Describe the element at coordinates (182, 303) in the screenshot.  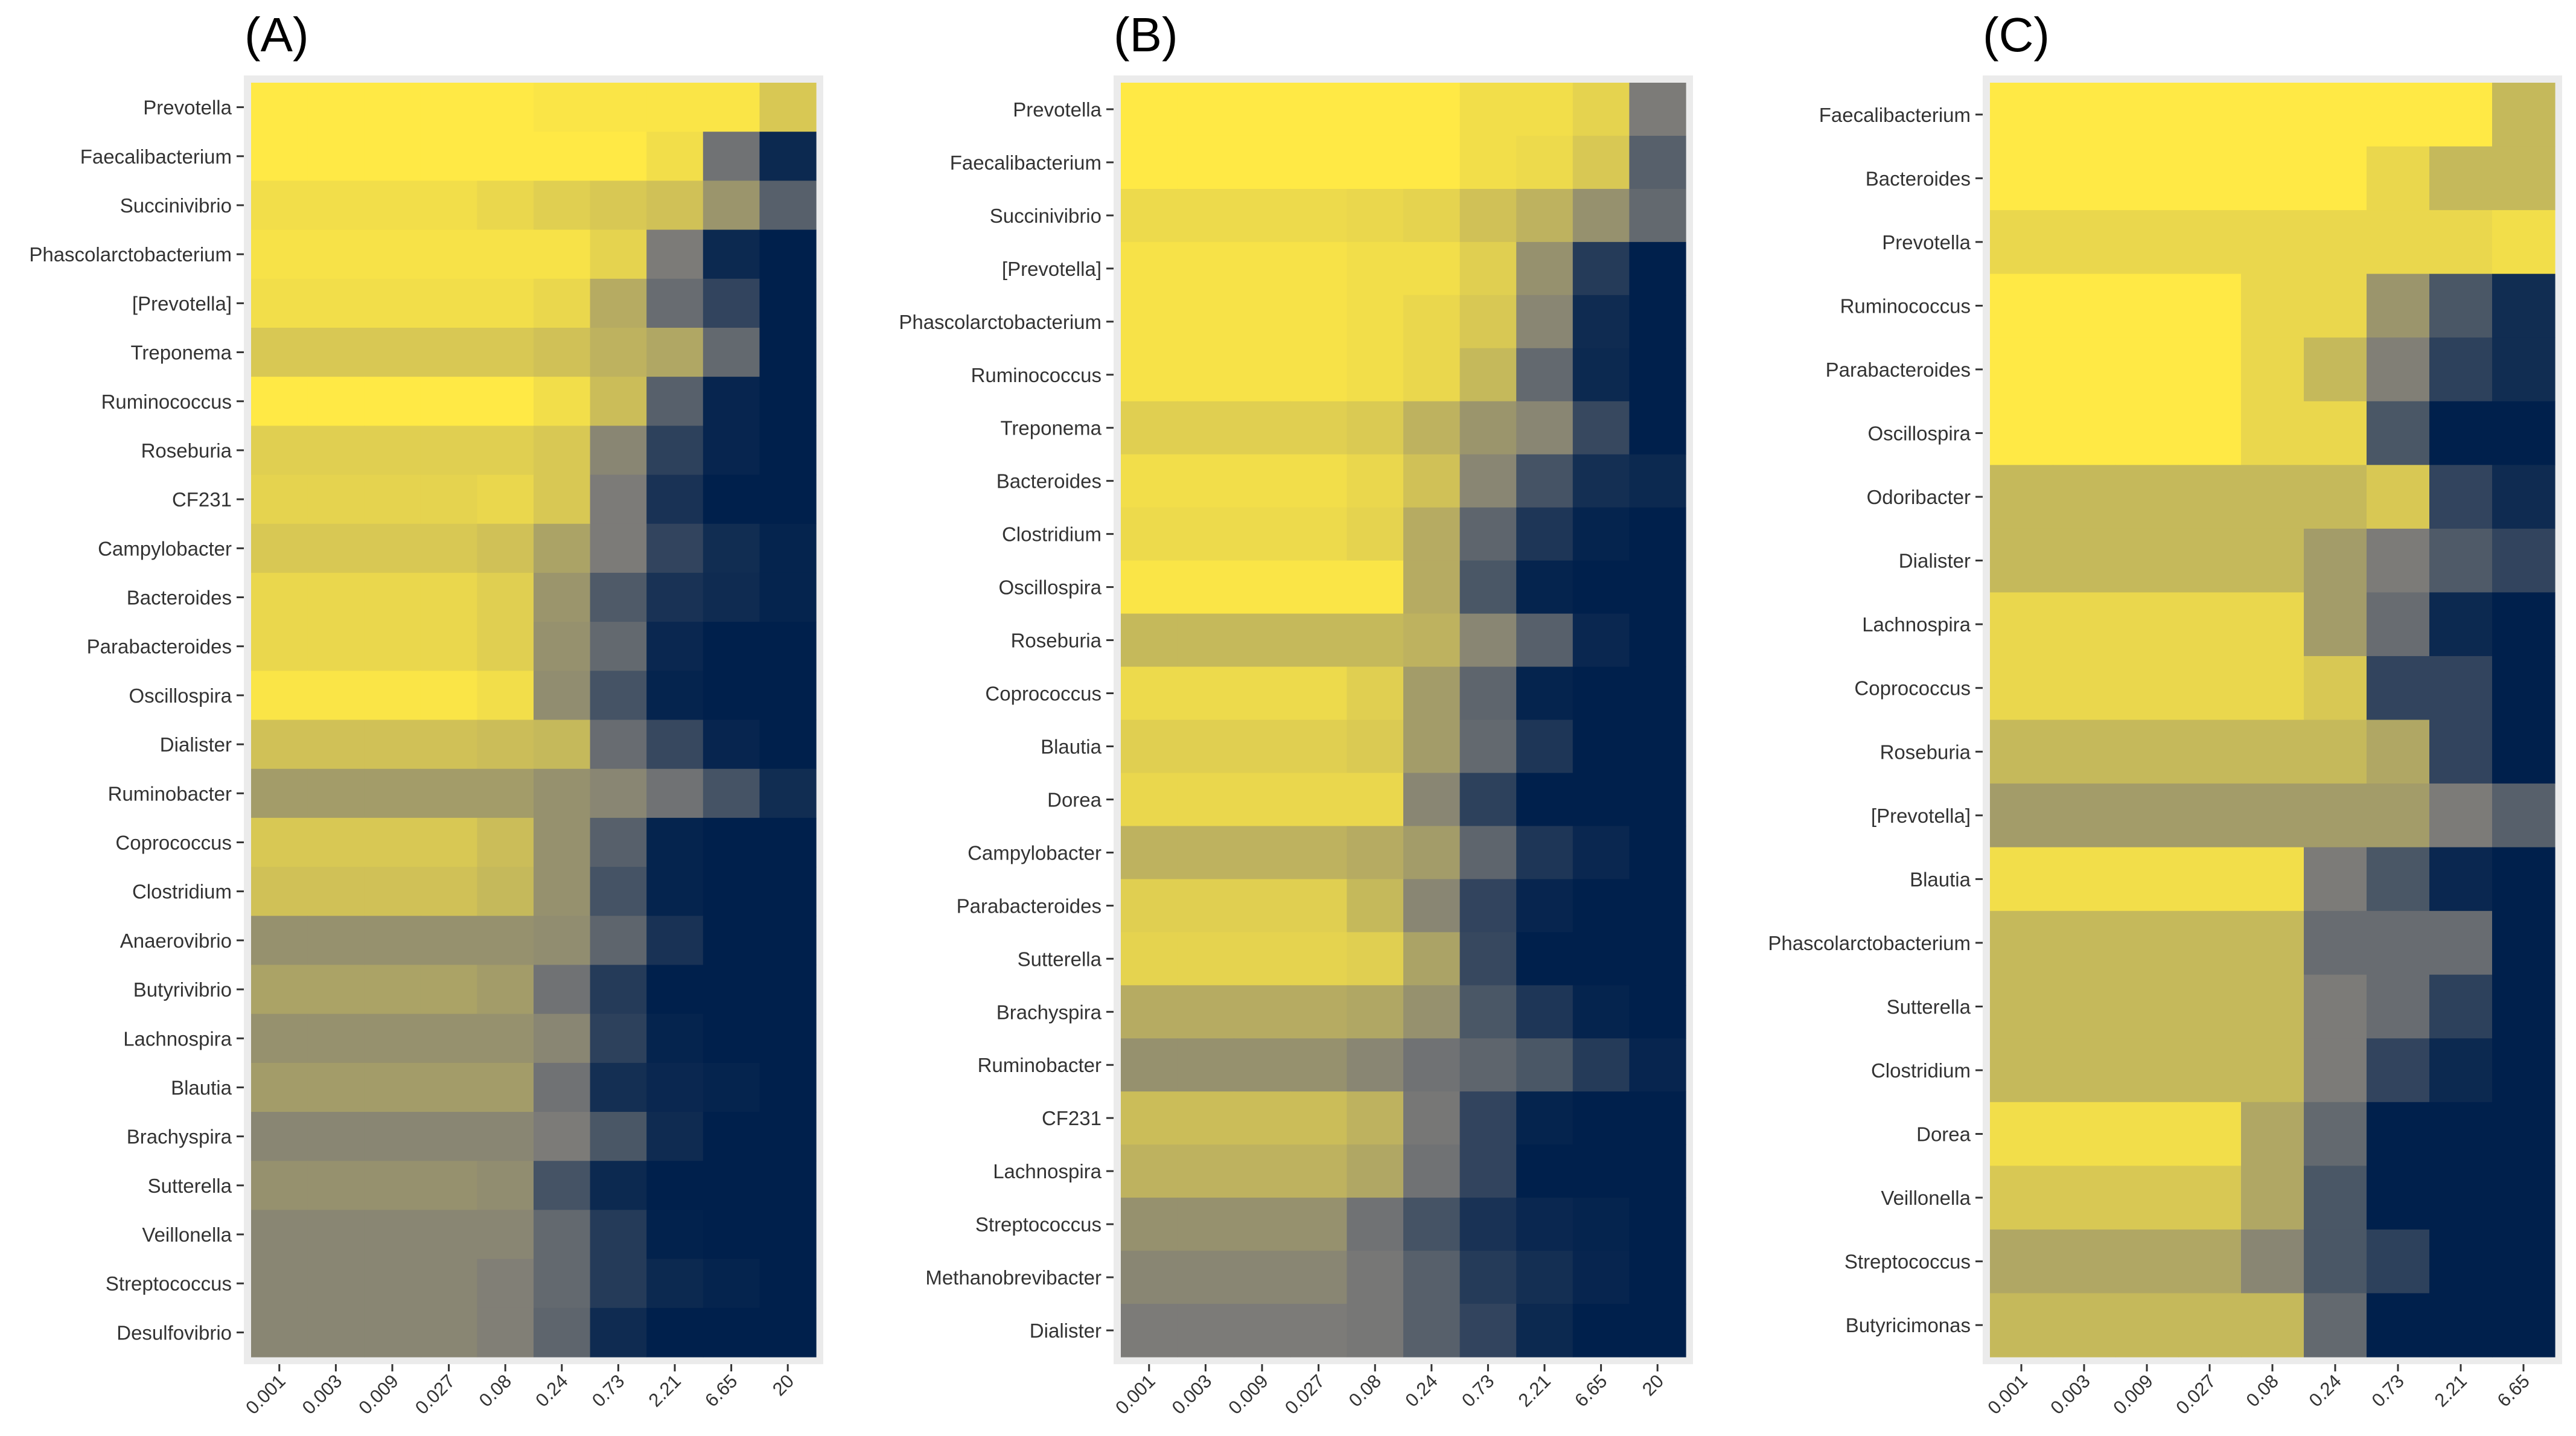
I see `y-tick-label: [Prevotella]` at that location.